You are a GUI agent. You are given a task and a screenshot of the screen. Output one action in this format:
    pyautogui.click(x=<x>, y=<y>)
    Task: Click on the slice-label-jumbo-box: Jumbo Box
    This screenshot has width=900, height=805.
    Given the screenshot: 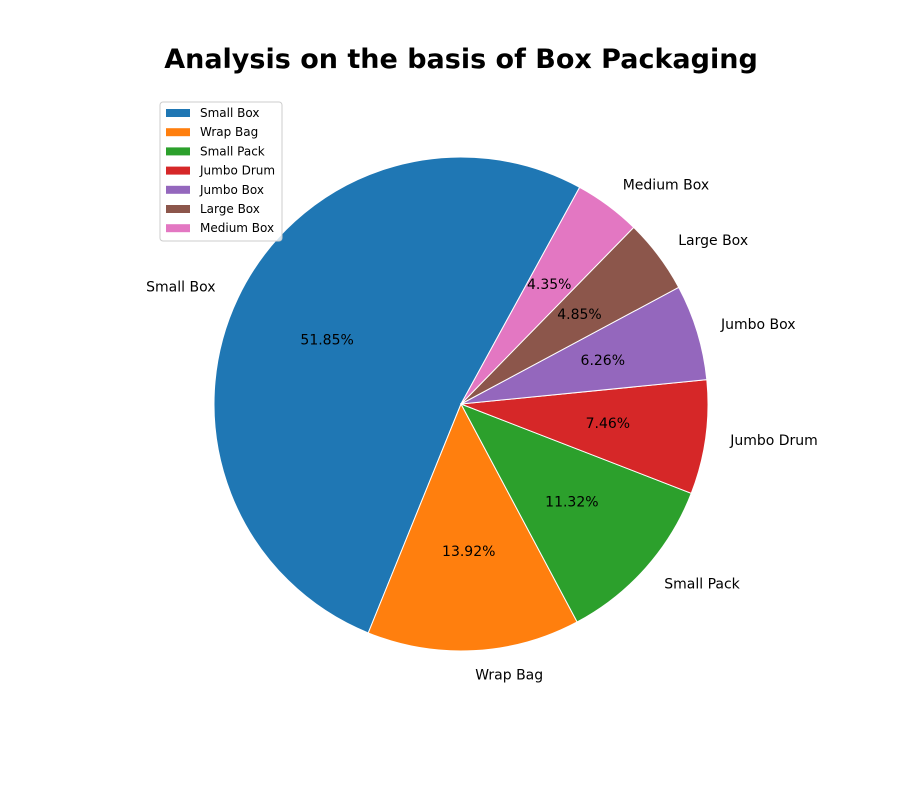 What is the action you would take?
    pyautogui.click(x=758, y=325)
    